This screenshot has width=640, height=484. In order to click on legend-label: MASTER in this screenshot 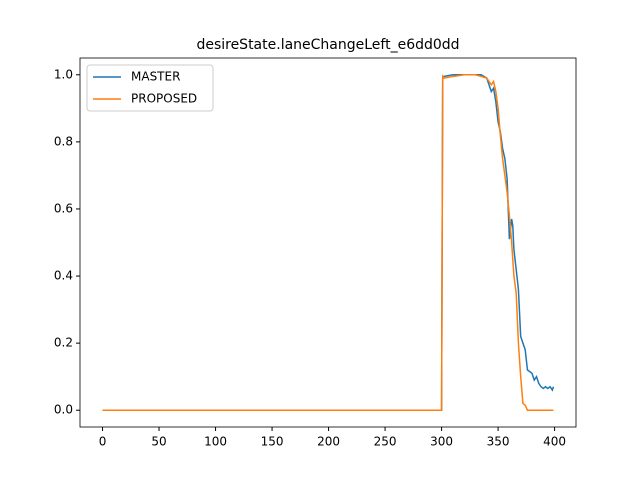, I will do `click(155, 77)`.